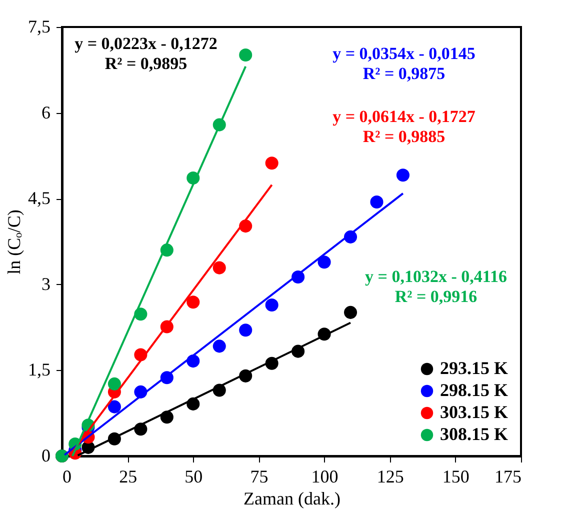 The width and height of the screenshot is (566, 530). I want to click on legend-label: 308.15 K, so click(474, 434).